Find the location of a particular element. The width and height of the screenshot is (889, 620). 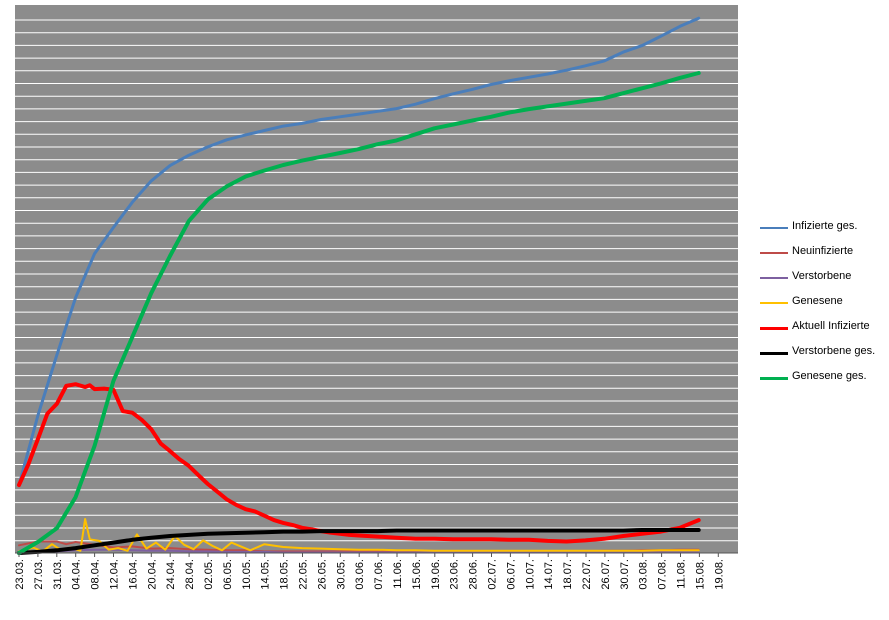

x-tick-label: 10.07. is located at coordinates (530, 574).